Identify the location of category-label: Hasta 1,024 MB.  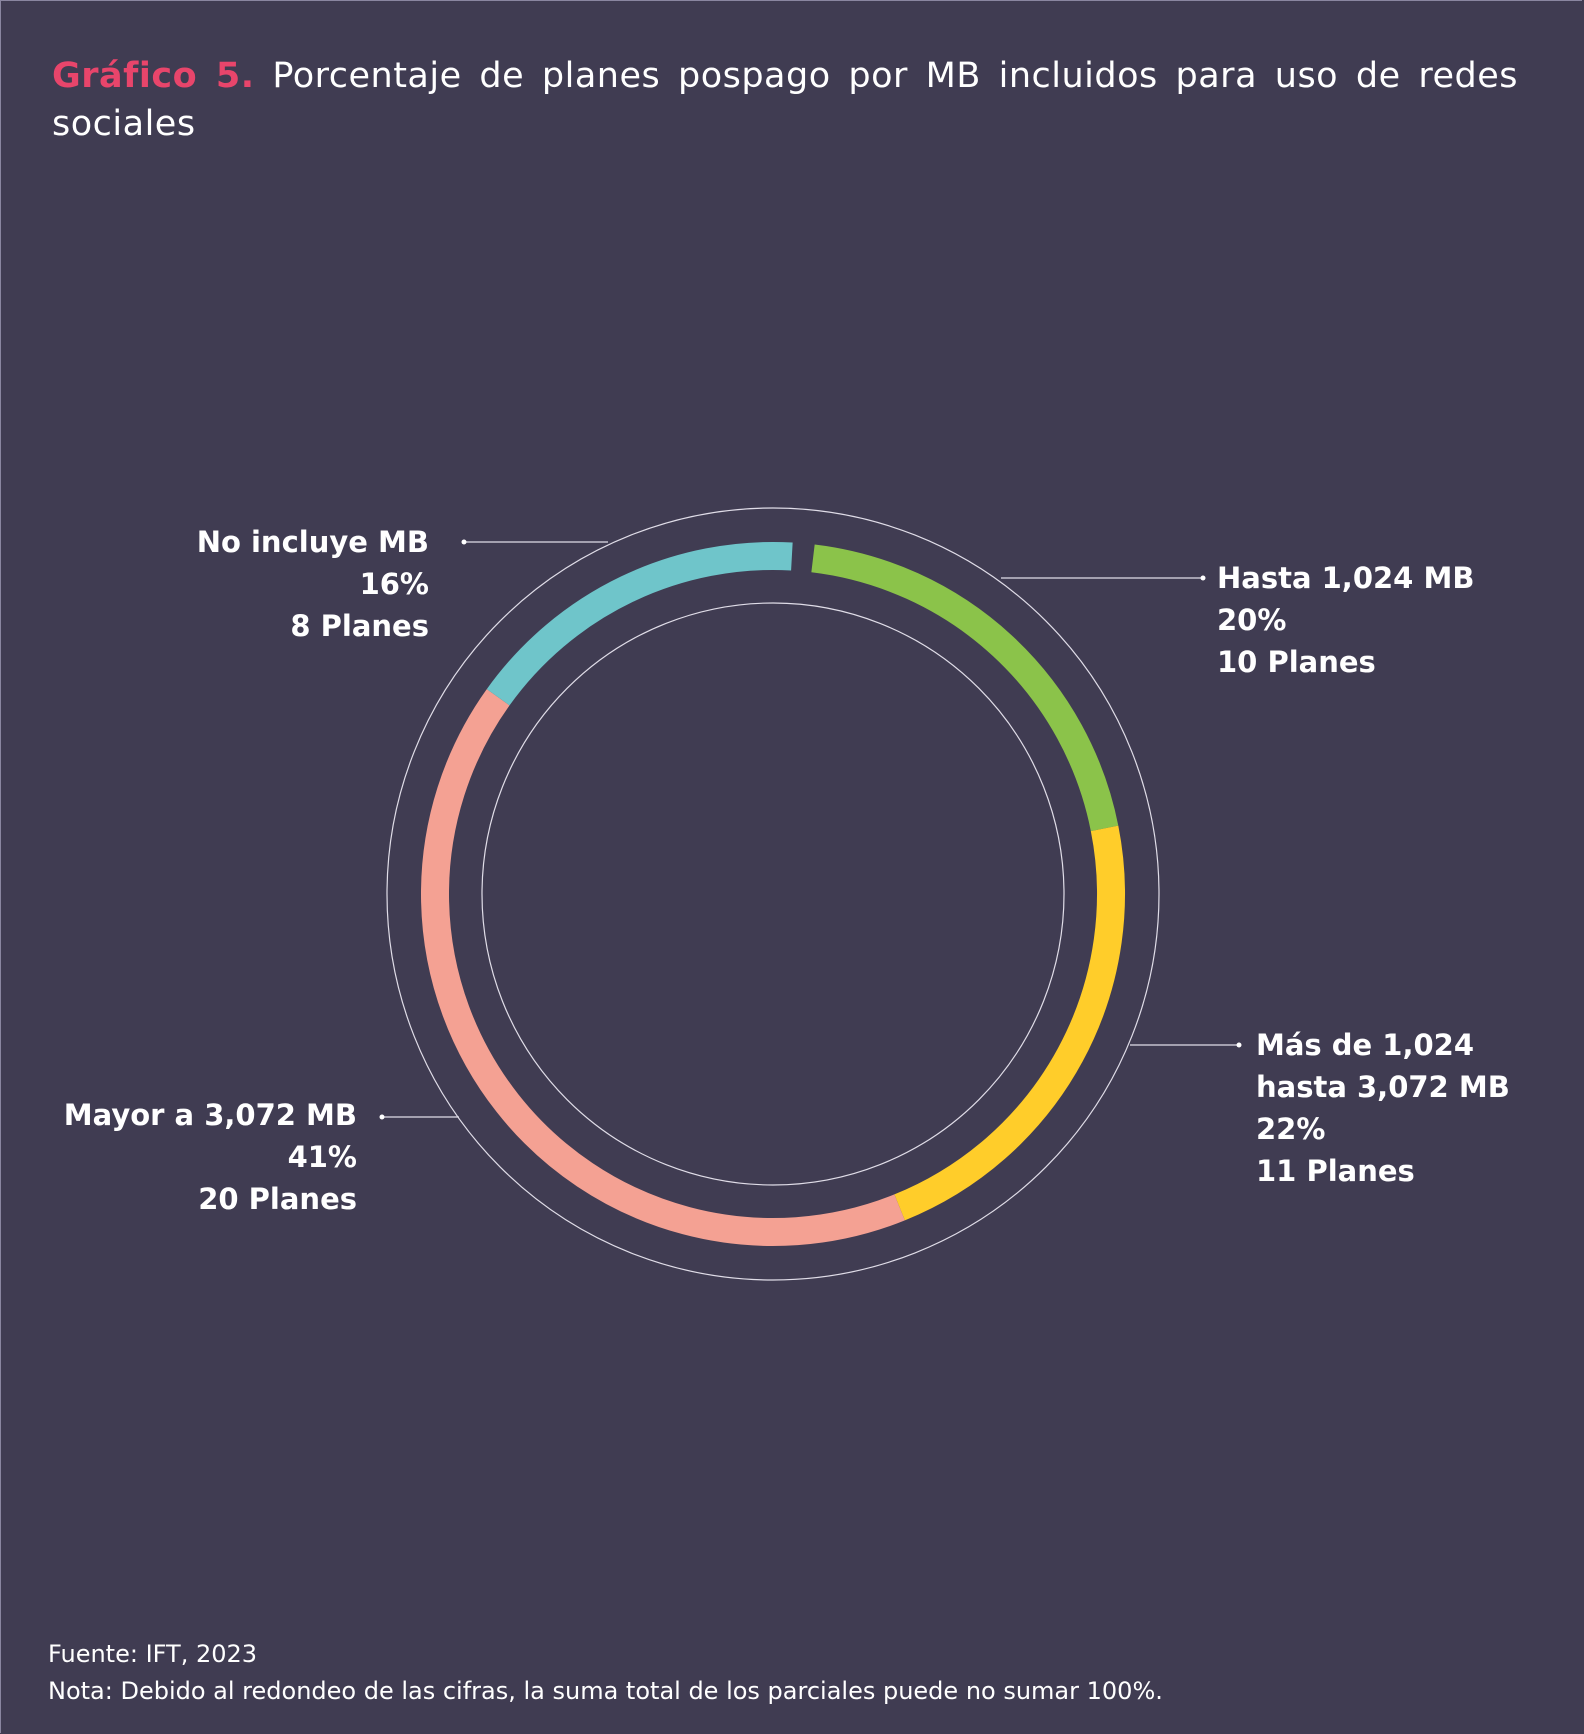
(1346, 578).